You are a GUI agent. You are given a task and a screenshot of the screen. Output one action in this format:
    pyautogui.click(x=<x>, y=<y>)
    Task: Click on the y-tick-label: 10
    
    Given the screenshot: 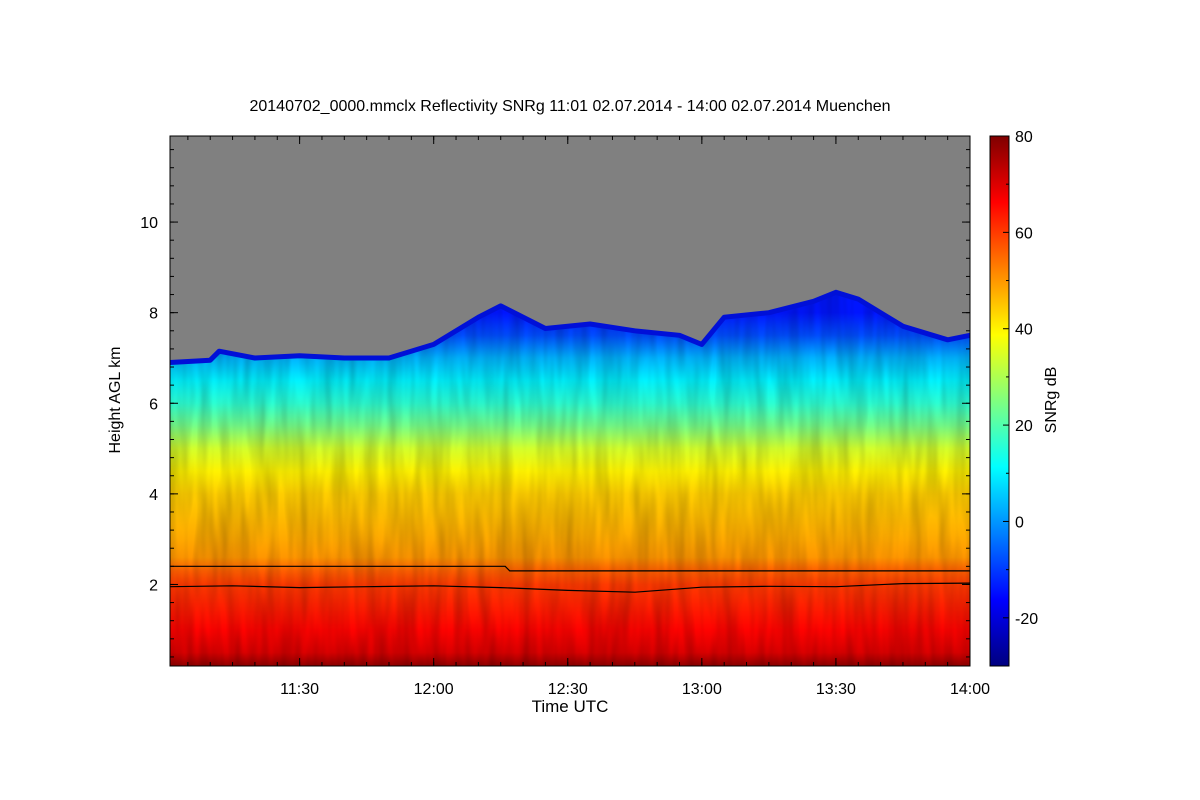 What is the action you would take?
    pyautogui.click(x=149, y=223)
    